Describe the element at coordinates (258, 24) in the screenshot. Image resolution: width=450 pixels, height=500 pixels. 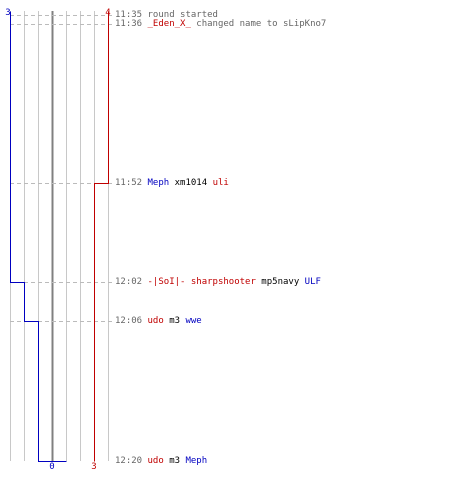
I see `event-text: changed name to sLipKno7` at that location.